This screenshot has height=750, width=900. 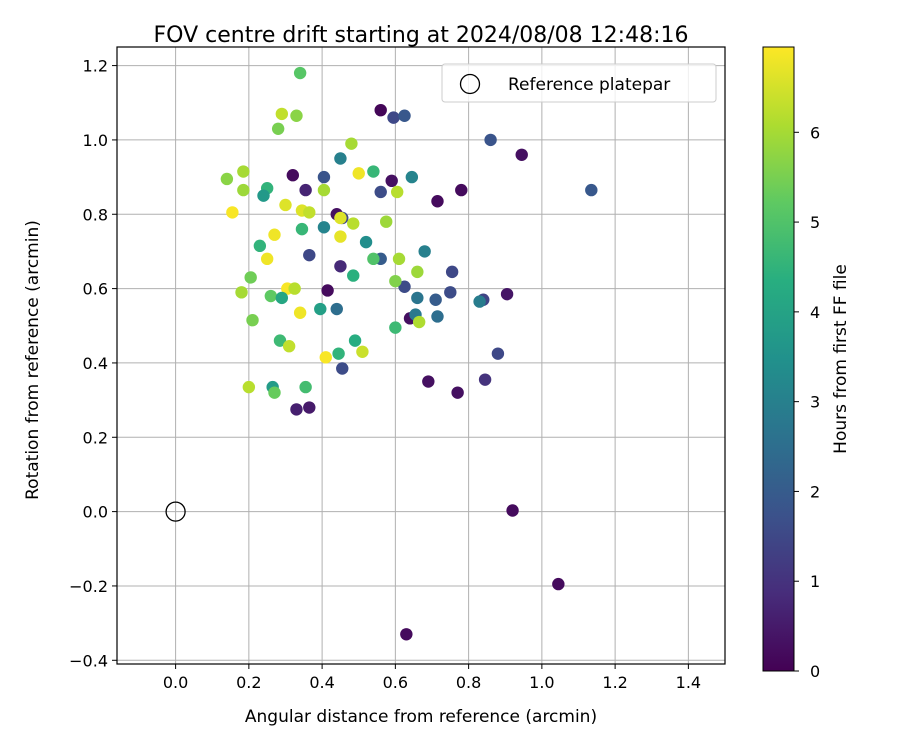 What do you see at coordinates (815, 671) in the screenshot?
I see `colorbar-tick-label: 0` at bounding box center [815, 671].